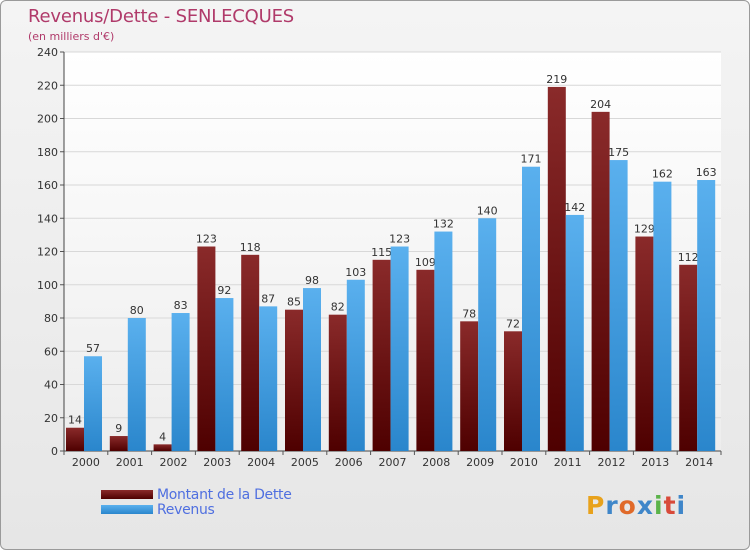 The width and height of the screenshot is (750, 550). What do you see at coordinates (556, 79) in the screenshot?
I see `data-label-dette: 219` at bounding box center [556, 79].